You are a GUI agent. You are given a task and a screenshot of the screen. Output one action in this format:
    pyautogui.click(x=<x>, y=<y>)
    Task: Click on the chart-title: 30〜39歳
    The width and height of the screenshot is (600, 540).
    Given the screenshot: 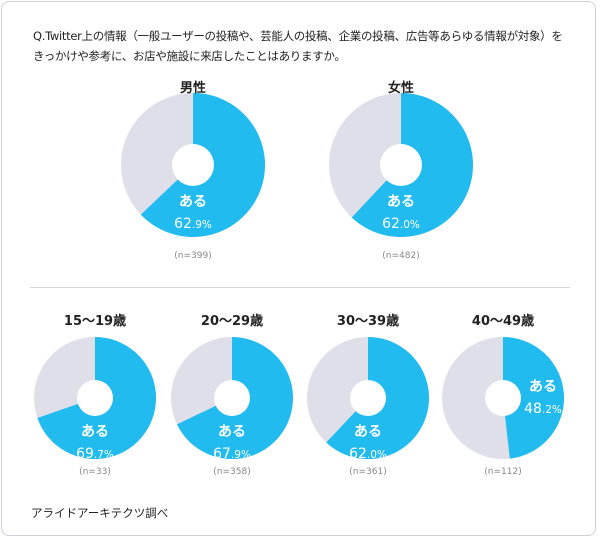 What is the action you would take?
    pyautogui.click(x=368, y=321)
    